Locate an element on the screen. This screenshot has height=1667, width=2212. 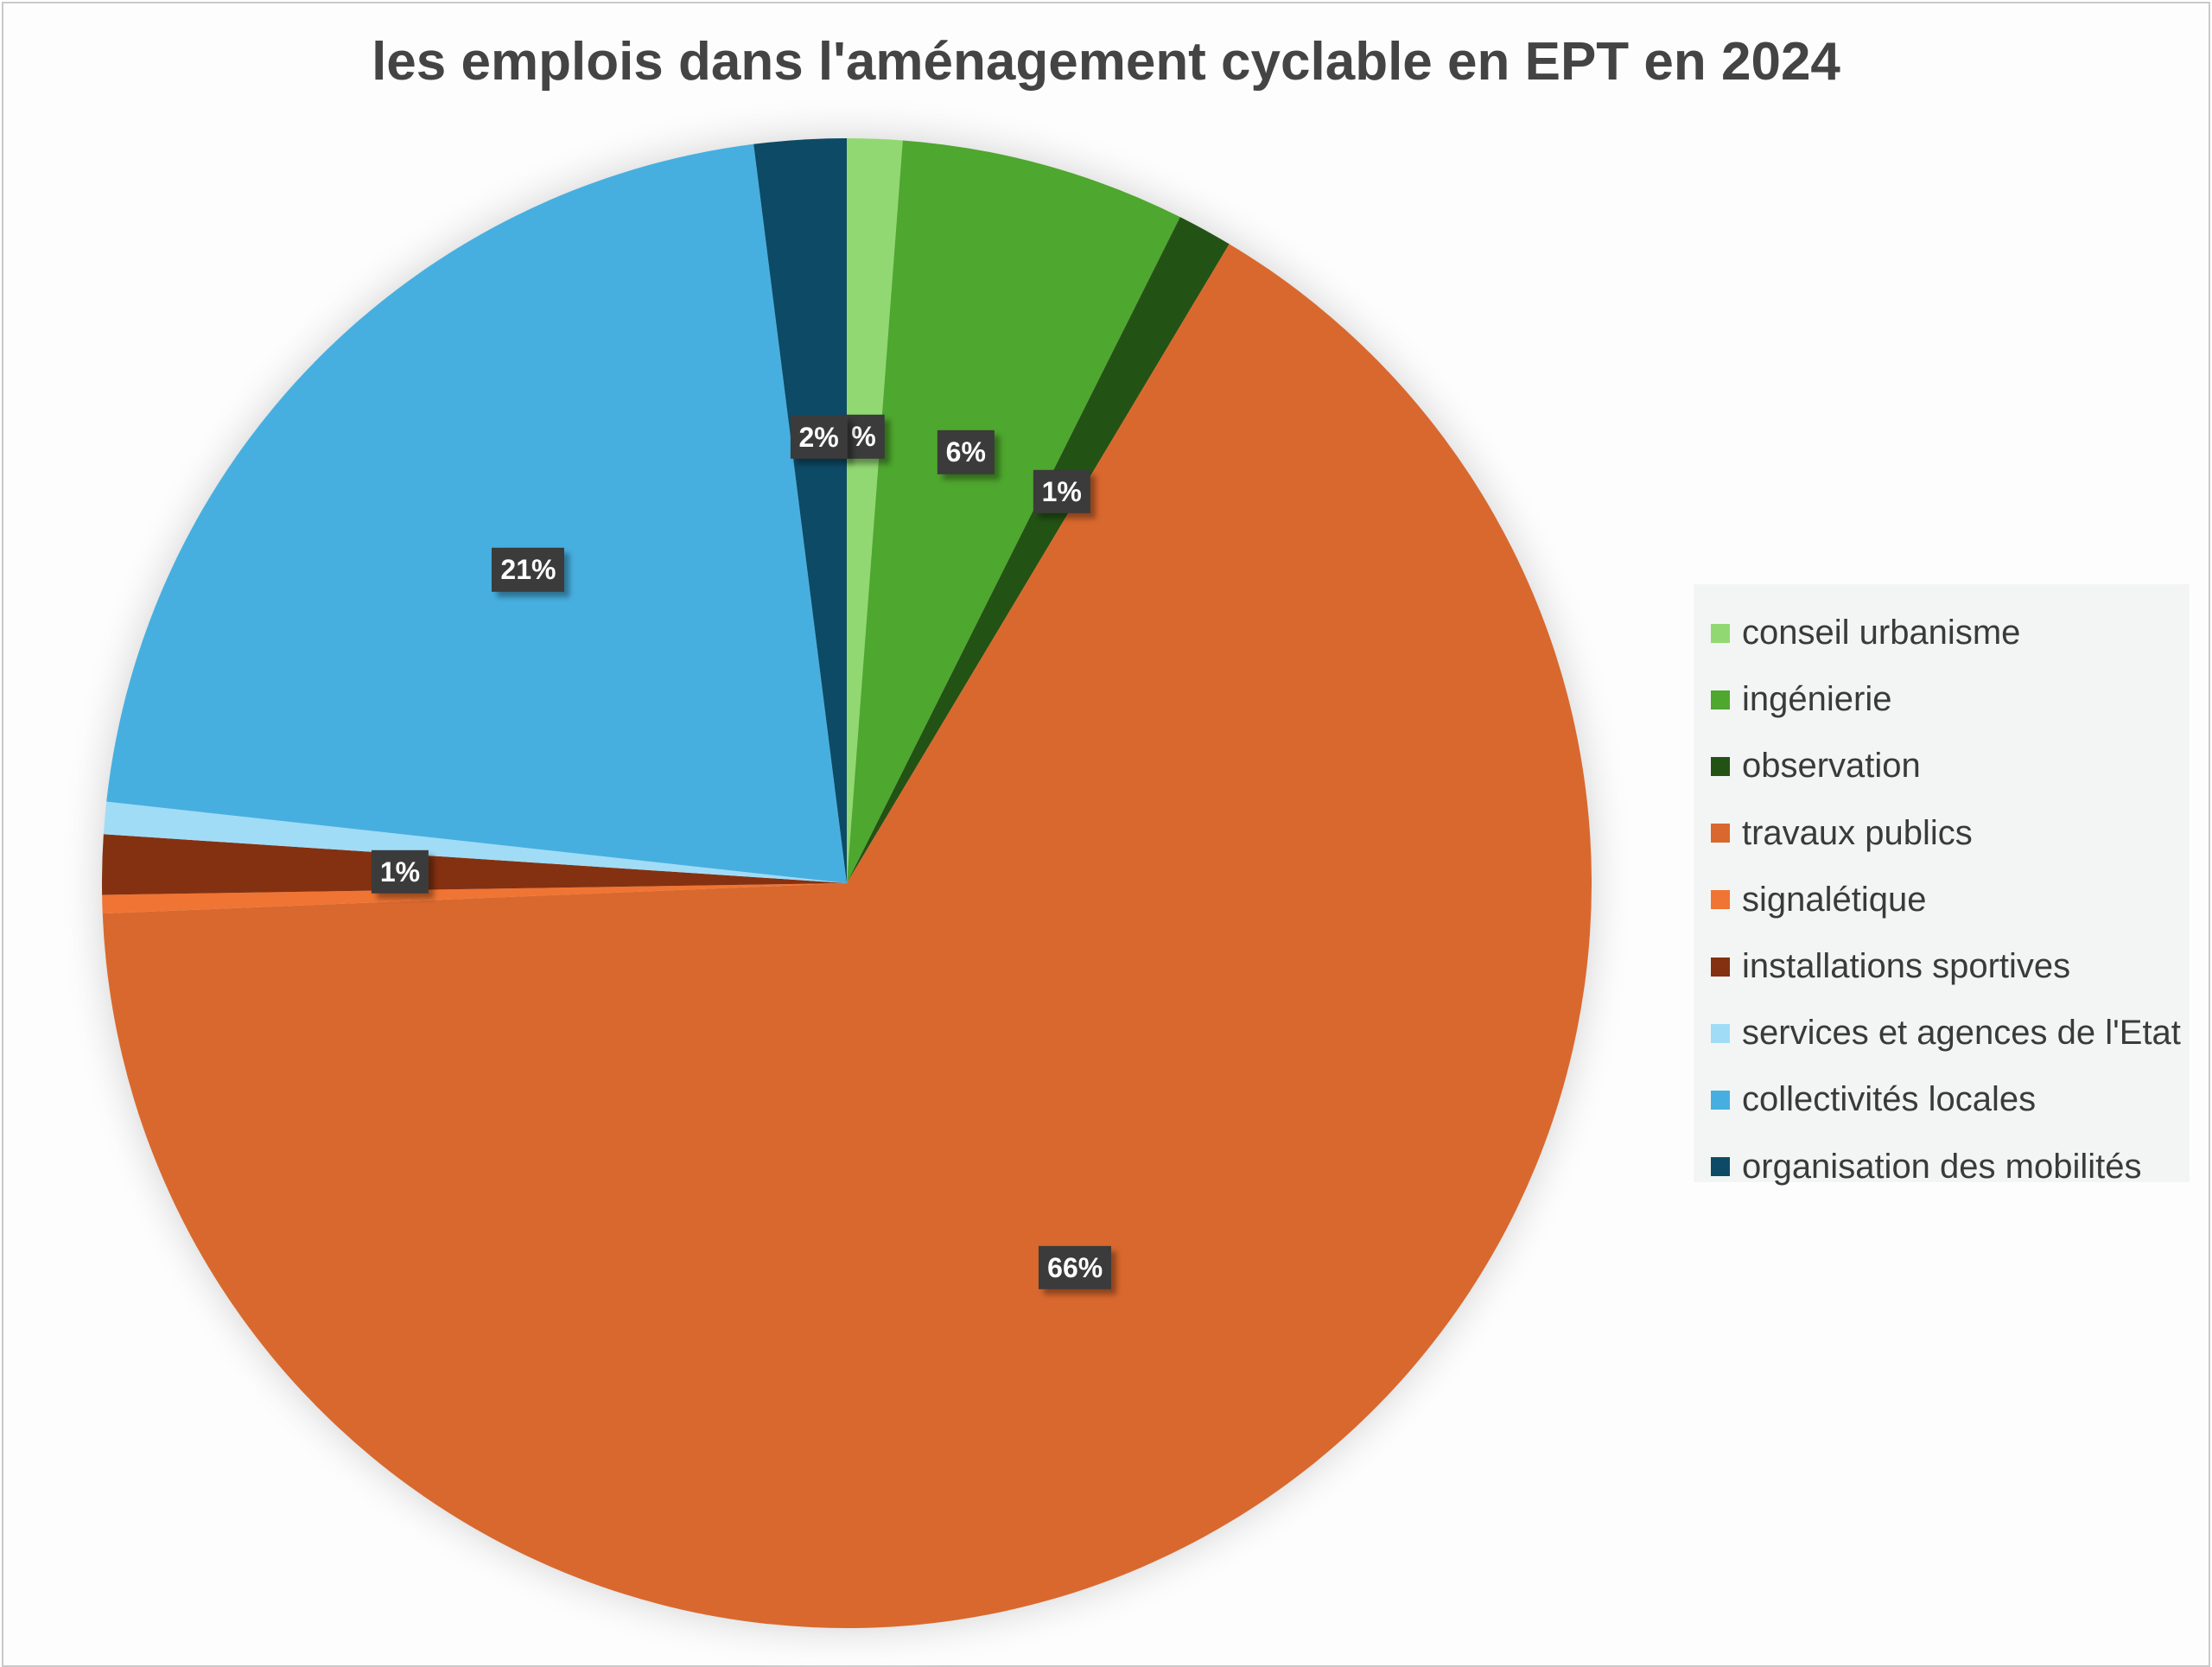
pie-slice-signaletique is located at coordinates (475, 898).